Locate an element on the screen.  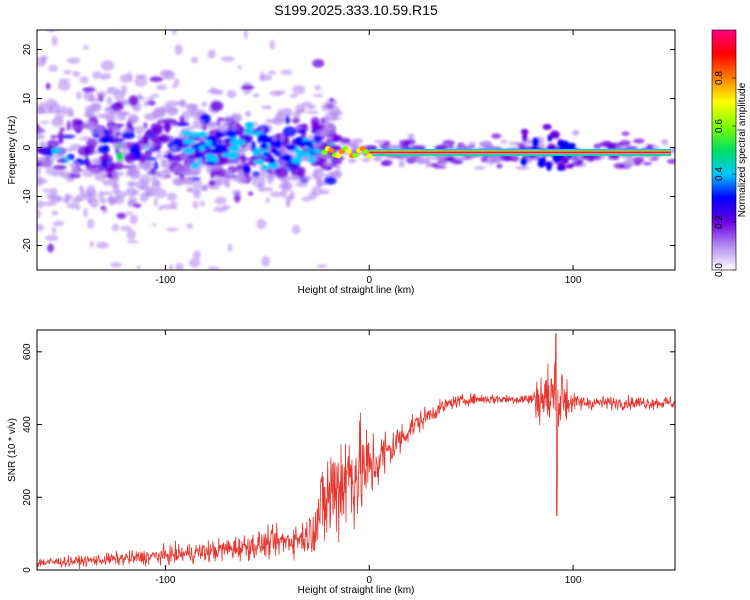
x-tick-label: -100 is located at coordinates (165, 280).